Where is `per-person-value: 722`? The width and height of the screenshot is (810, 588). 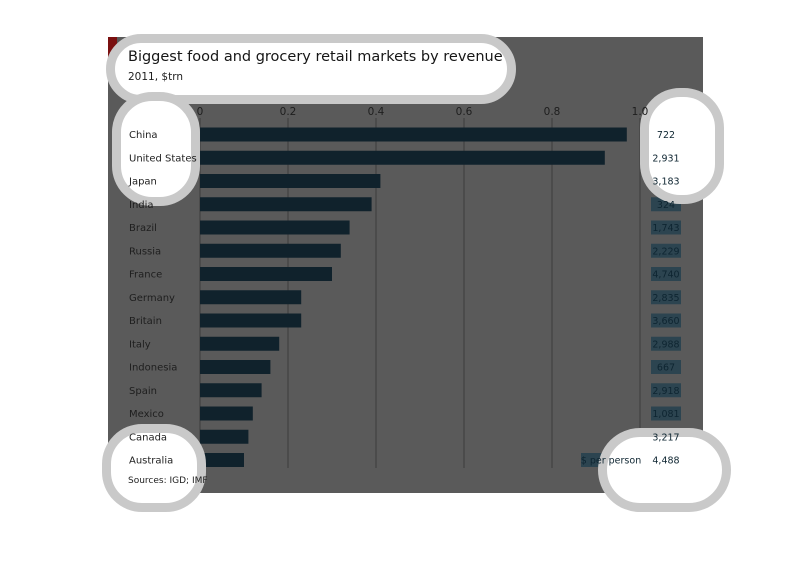 per-person-value: 722 is located at coordinates (666, 135).